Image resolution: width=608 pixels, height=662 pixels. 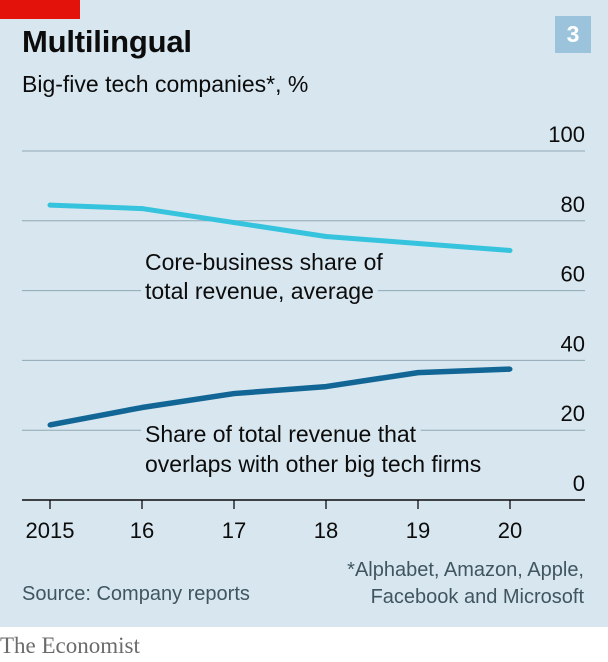 What do you see at coordinates (418, 373) in the screenshot?
I see `point-overlap-share-2019` at bounding box center [418, 373].